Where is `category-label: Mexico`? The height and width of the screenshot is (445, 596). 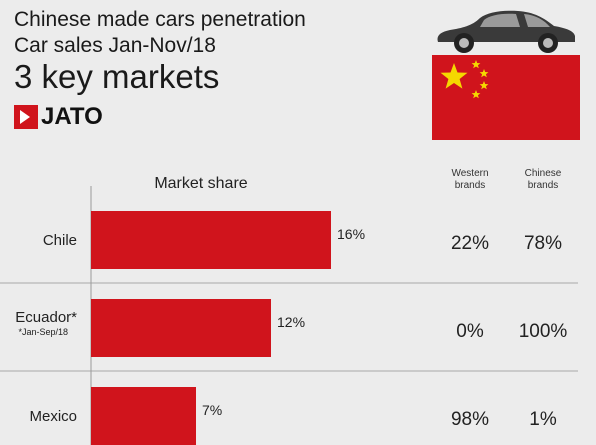 category-label: Mexico is located at coordinates (53, 416).